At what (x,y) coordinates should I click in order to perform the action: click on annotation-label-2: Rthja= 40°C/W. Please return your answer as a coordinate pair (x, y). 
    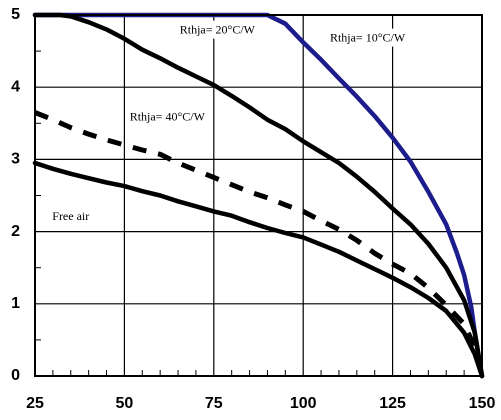
    Looking at the image, I should click on (168, 116).